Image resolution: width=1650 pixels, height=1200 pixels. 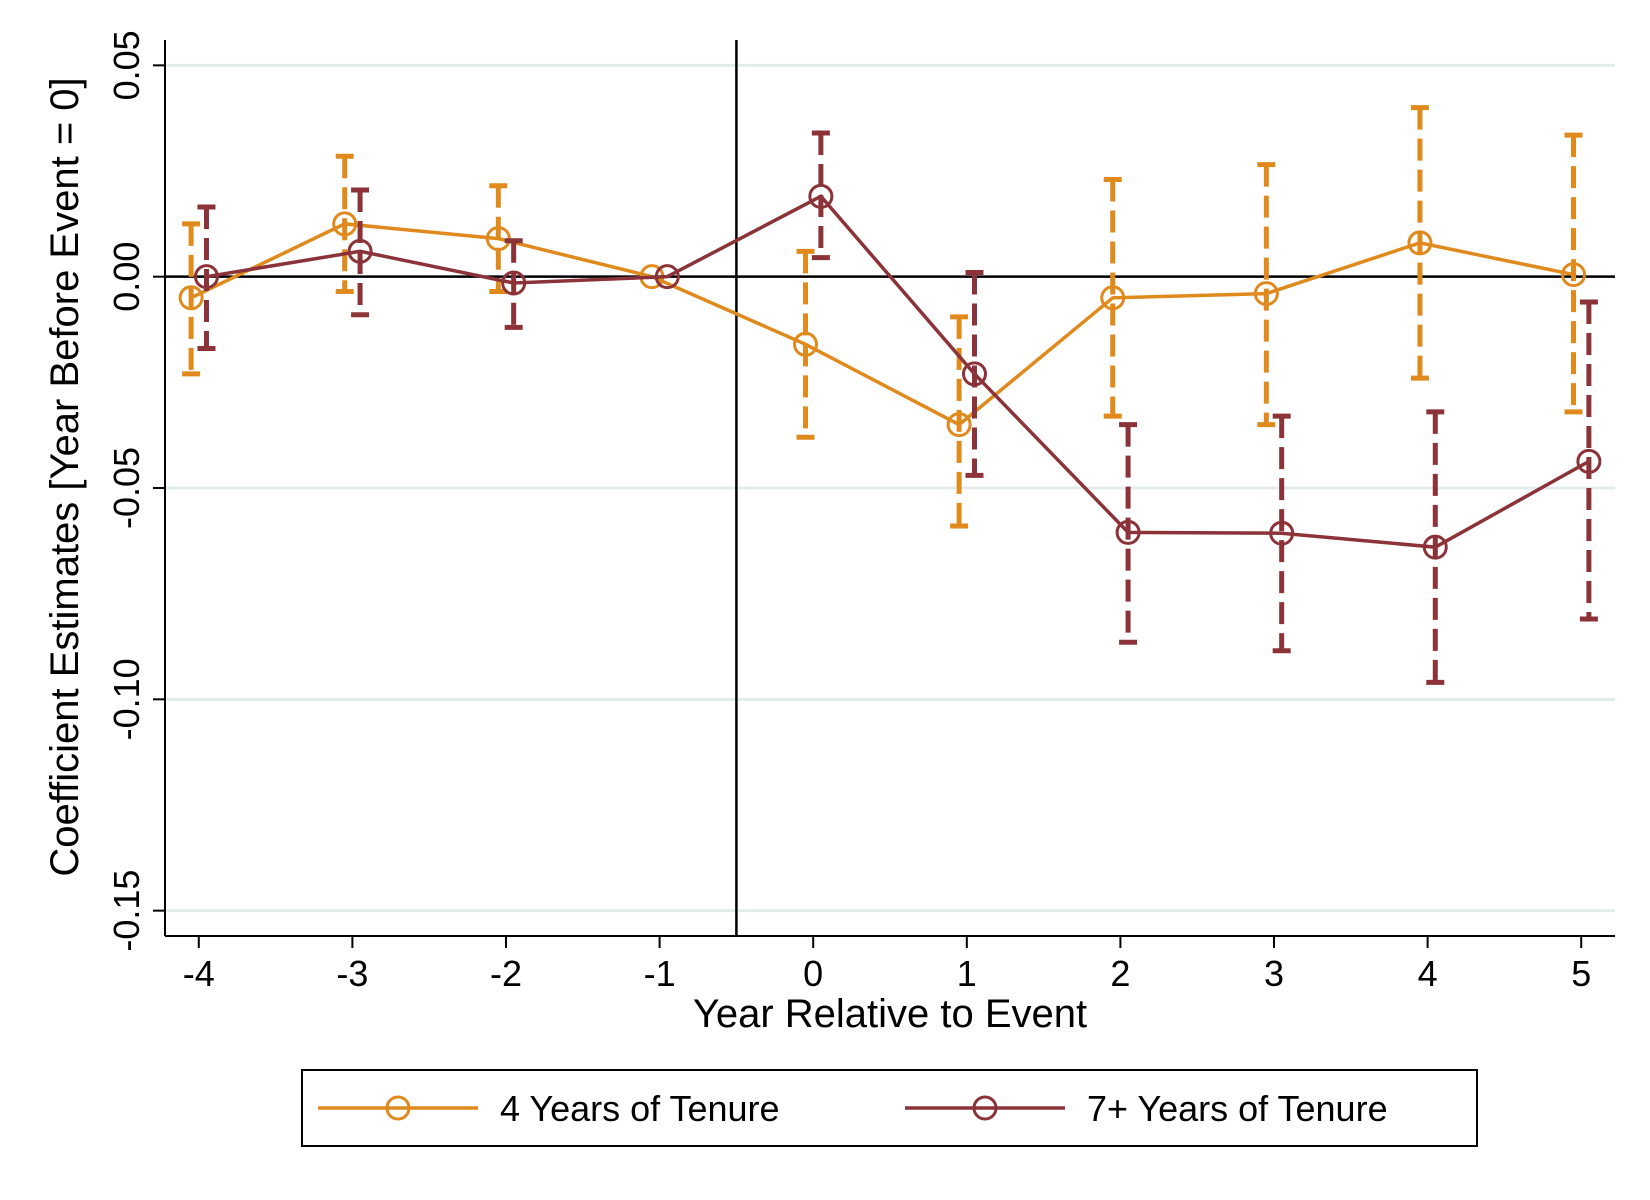 What do you see at coordinates (126, 488) in the screenshot?
I see `y-tick-label: -0.05` at bounding box center [126, 488].